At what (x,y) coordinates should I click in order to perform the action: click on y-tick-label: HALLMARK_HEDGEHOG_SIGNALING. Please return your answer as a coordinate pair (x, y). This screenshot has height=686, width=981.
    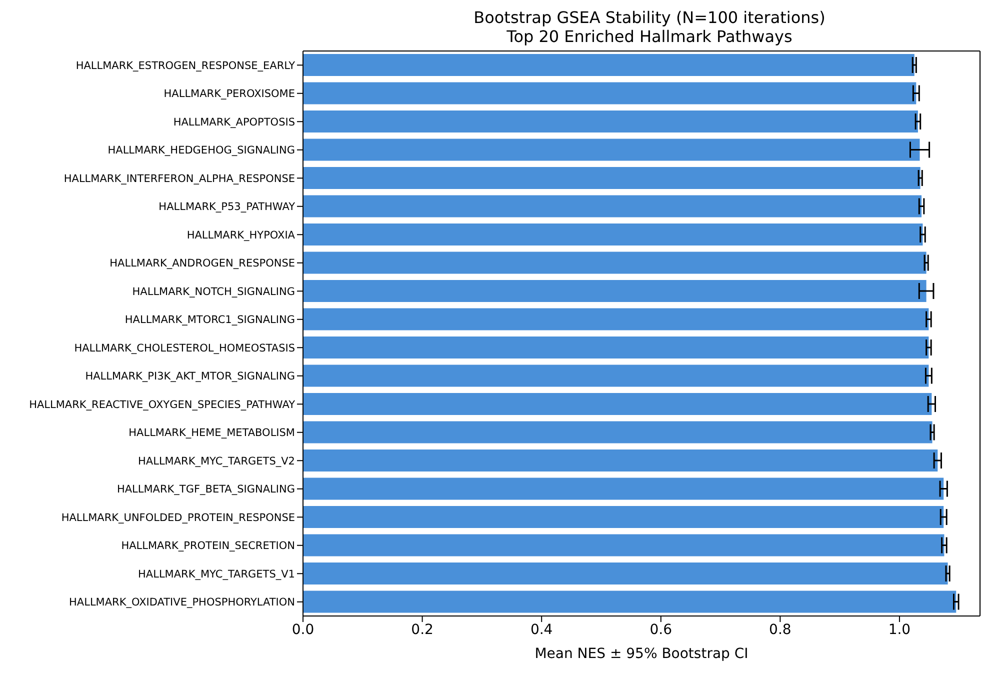
    Looking at the image, I should click on (201, 150).